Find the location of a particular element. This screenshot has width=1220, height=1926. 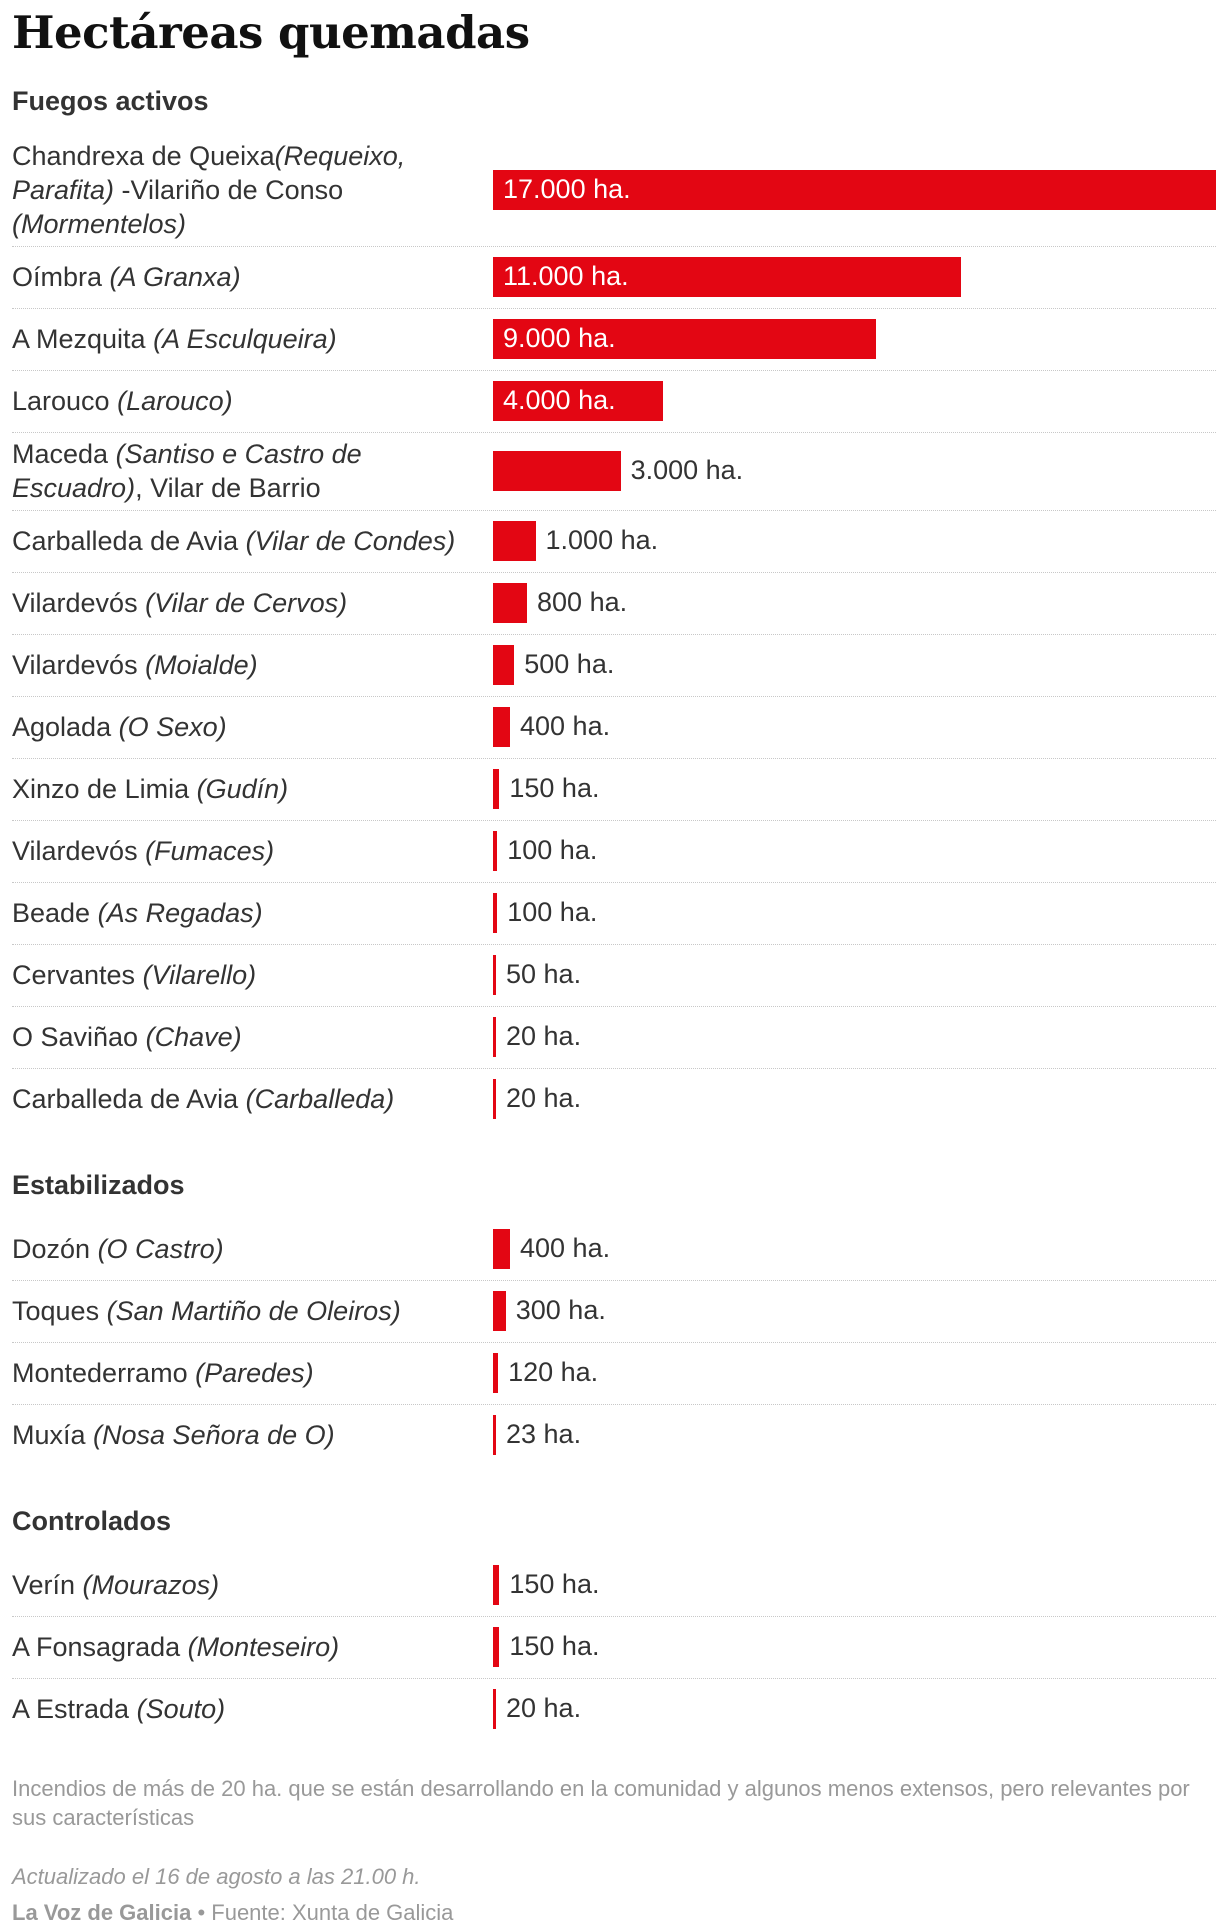

value-label: 500 ha. is located at coordinates (569, 664).